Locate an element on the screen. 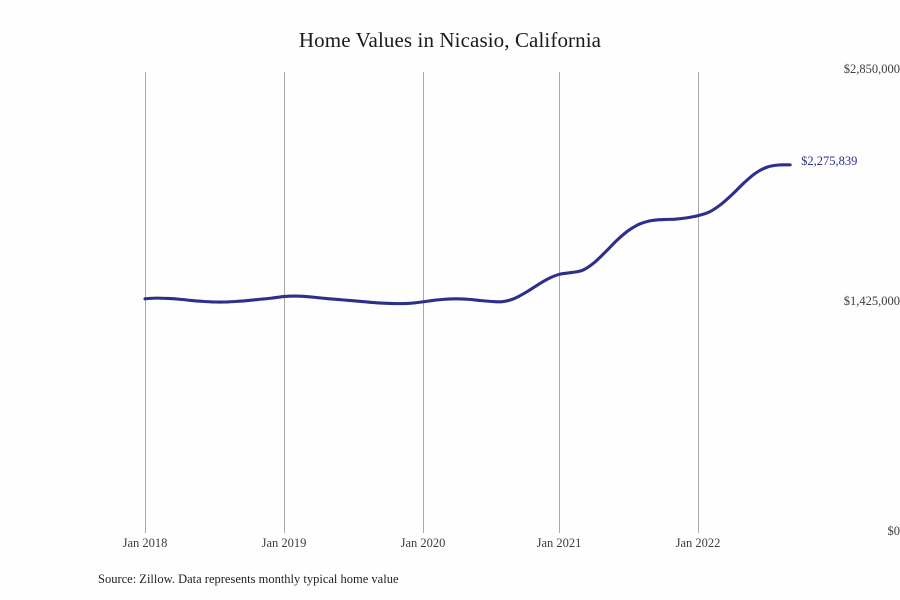 The image size is (900, 600). y-axis-tick-label-top: $2,850,000 is located at coordinates (871, 69).